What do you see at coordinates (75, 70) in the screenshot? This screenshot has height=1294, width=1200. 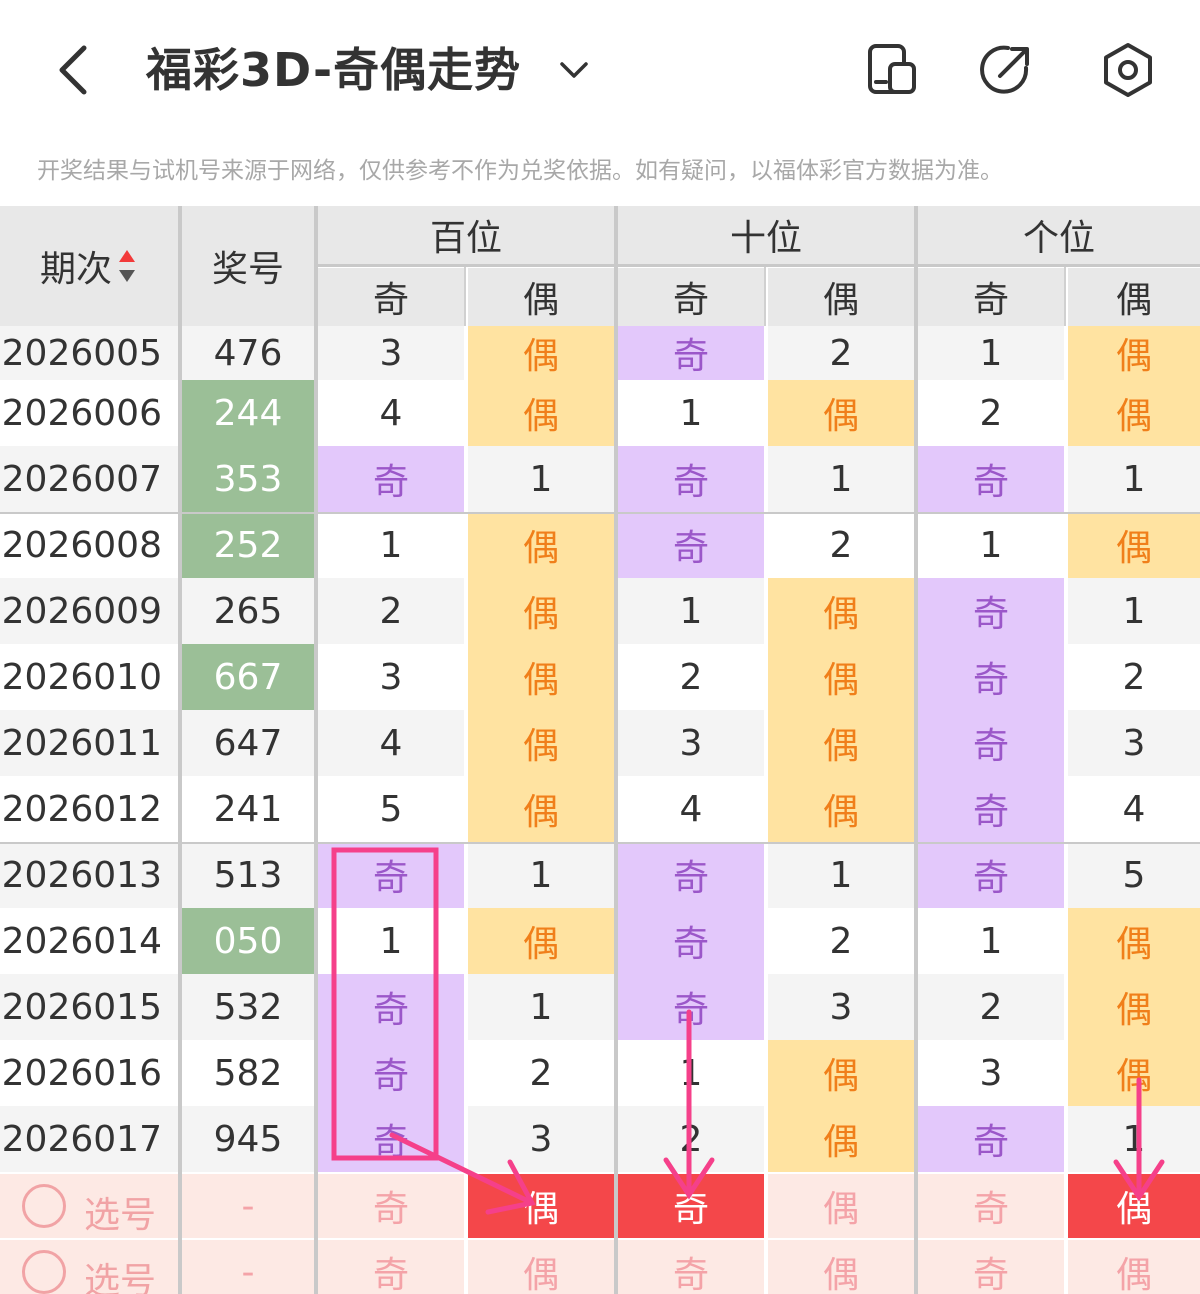 I see `back-icon` at bounding box center [75, 70].